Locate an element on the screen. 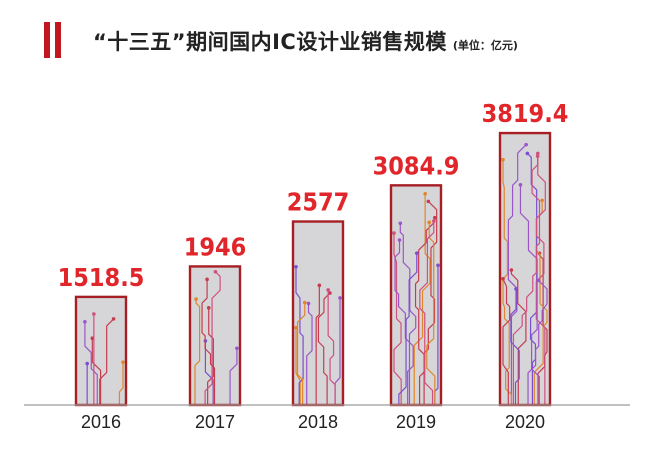 This screenshot has width=653, height=450. x-tick-label: 2017 is located at coordinates (215, 422).